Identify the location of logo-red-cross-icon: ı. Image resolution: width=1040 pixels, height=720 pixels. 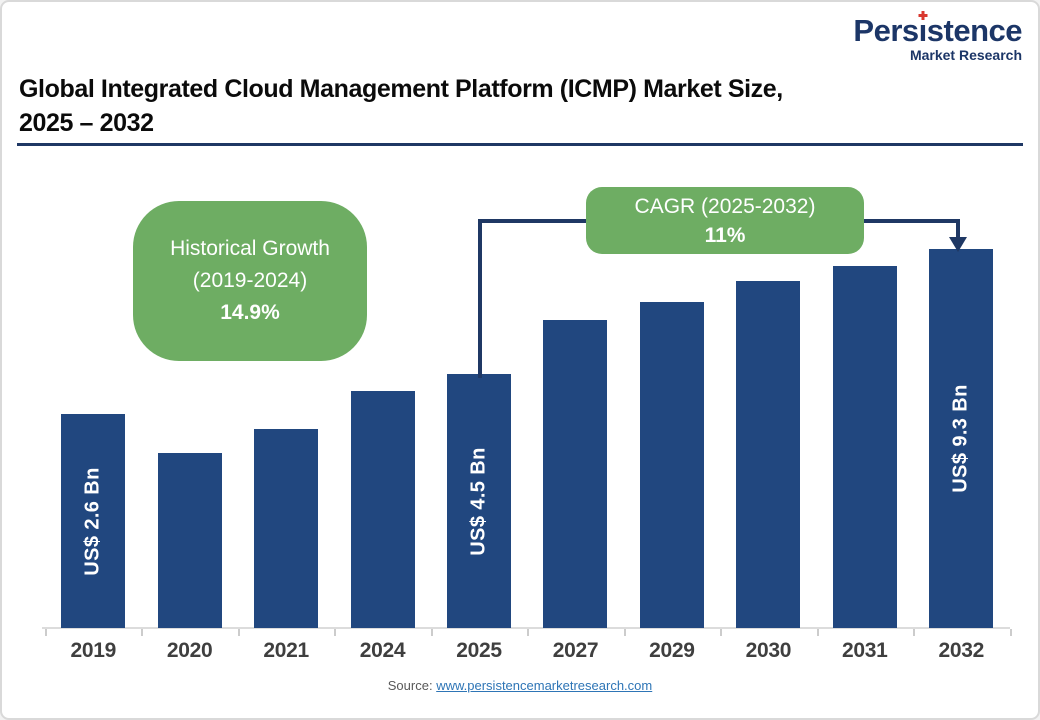
(923, 30).